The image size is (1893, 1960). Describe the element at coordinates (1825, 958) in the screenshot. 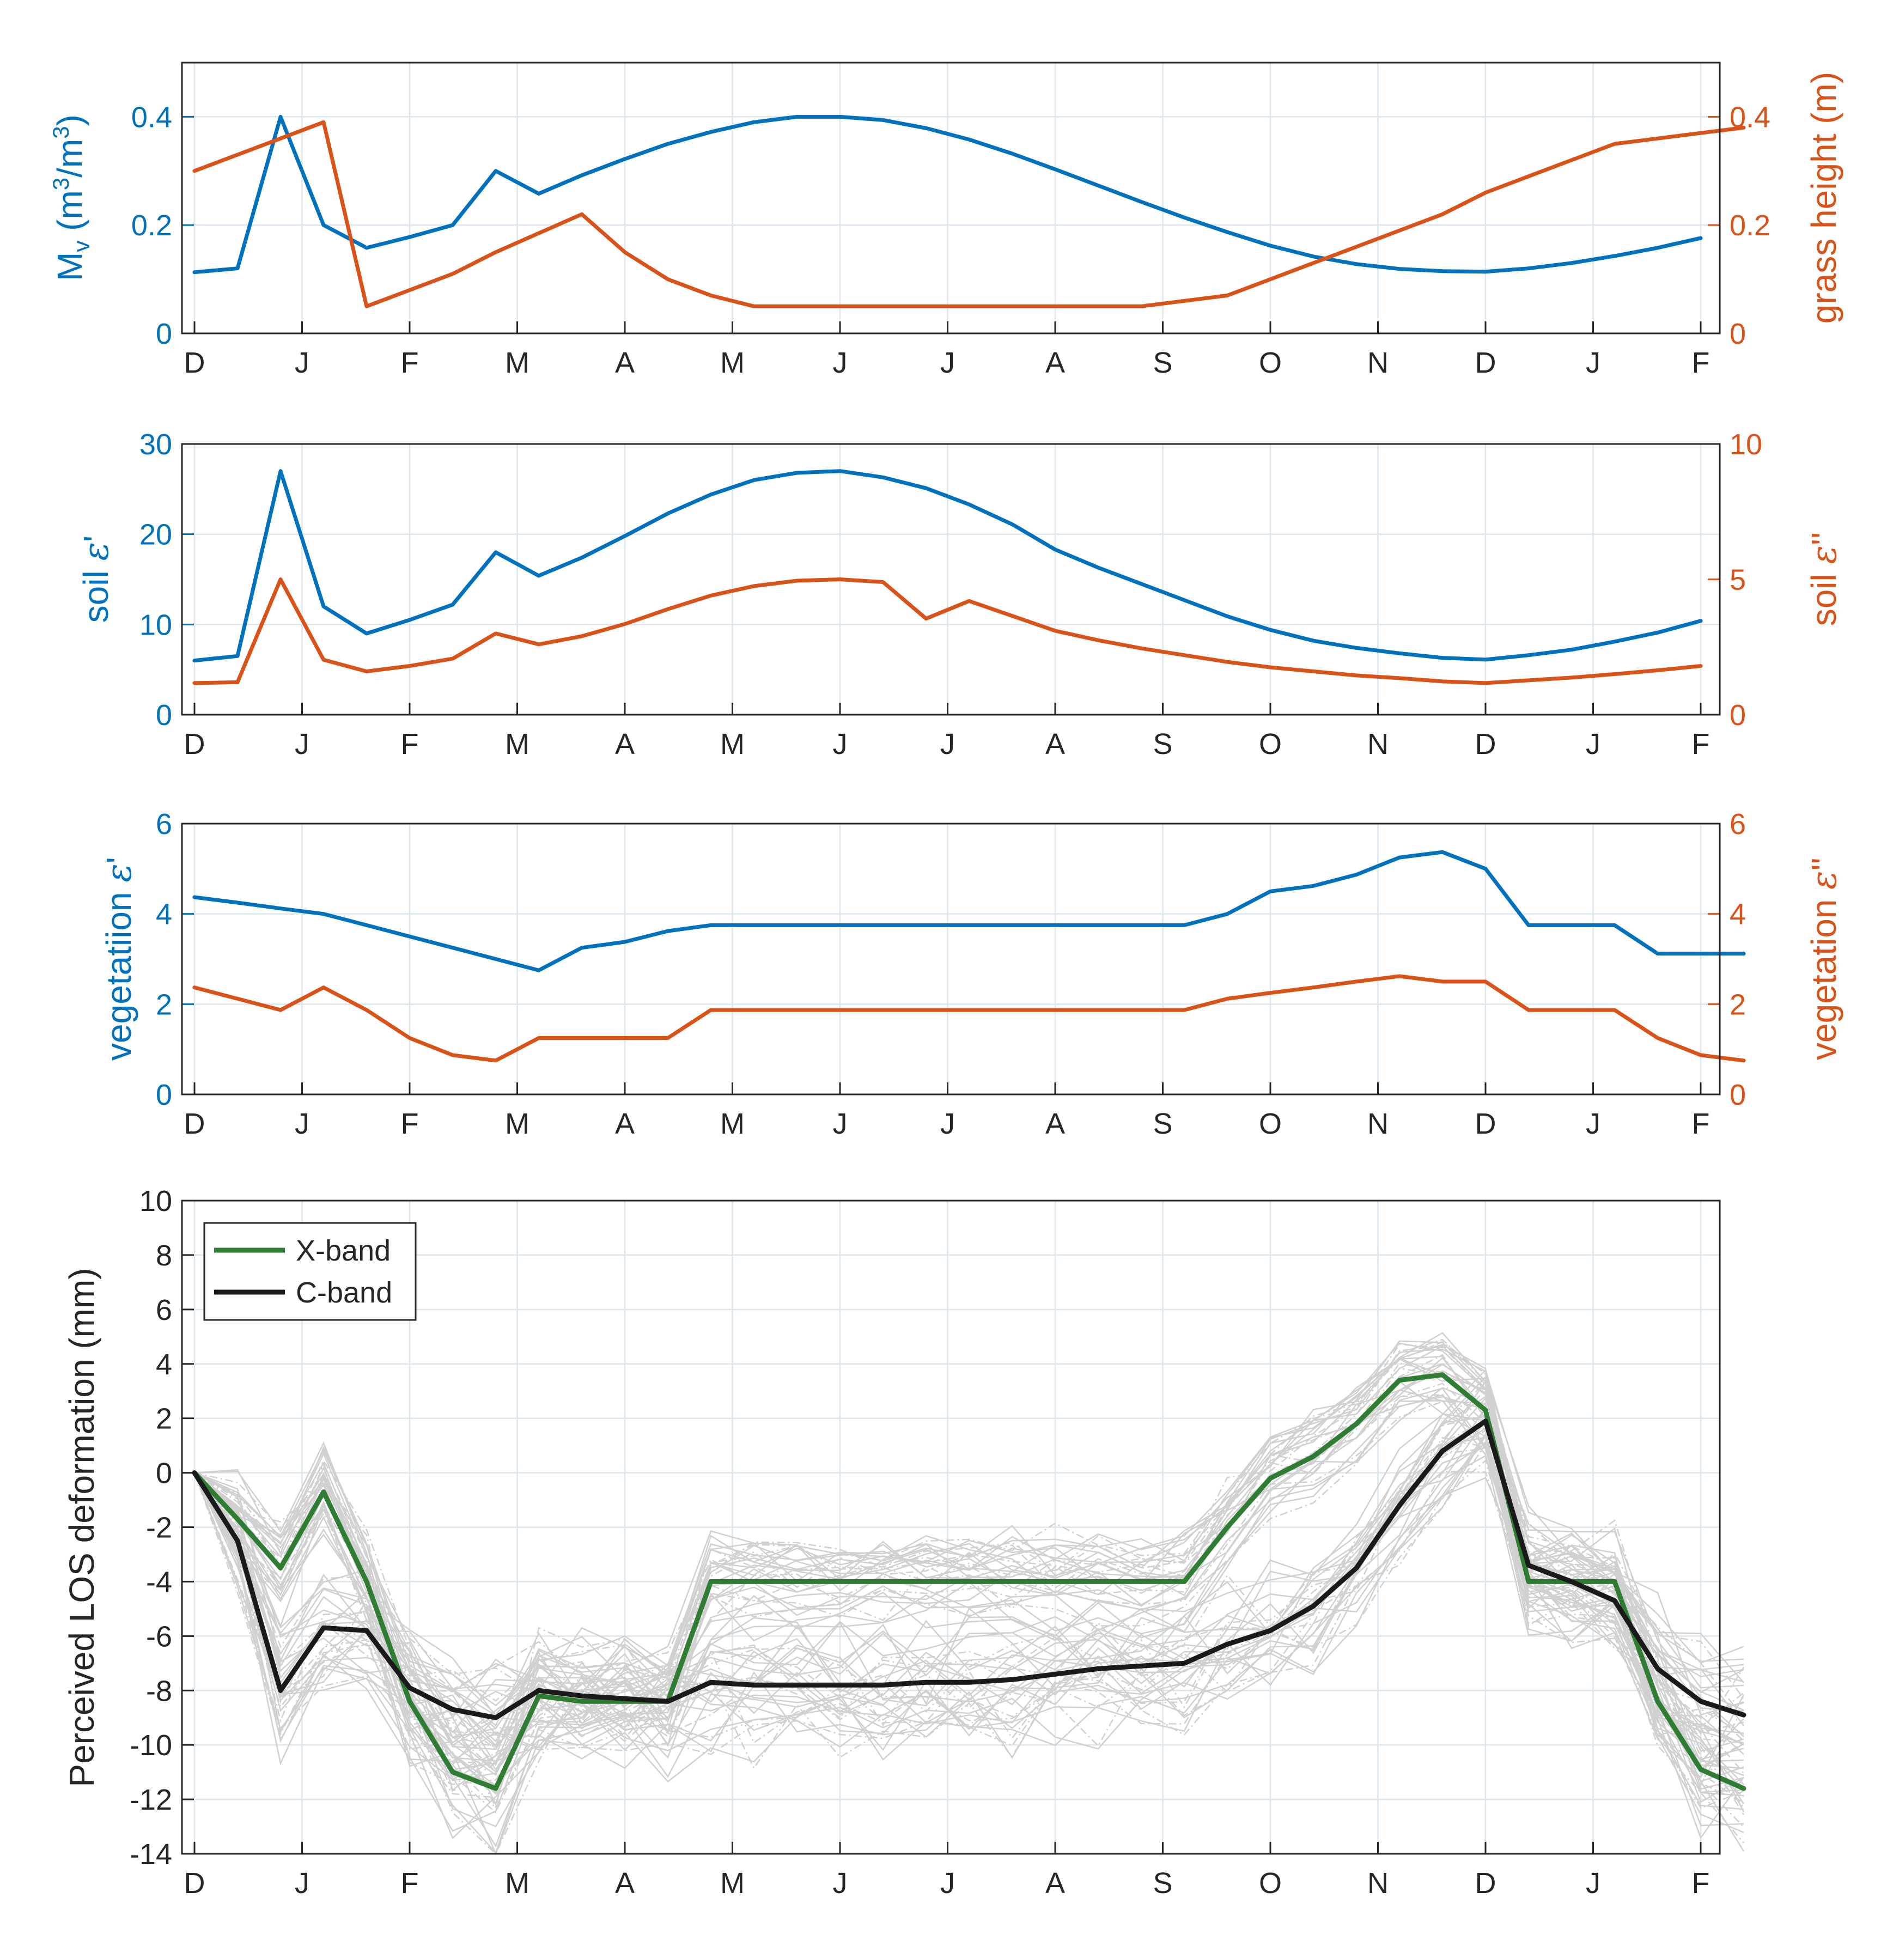

I see `panel3-right-axis-title: vegetation ε''` at that location.